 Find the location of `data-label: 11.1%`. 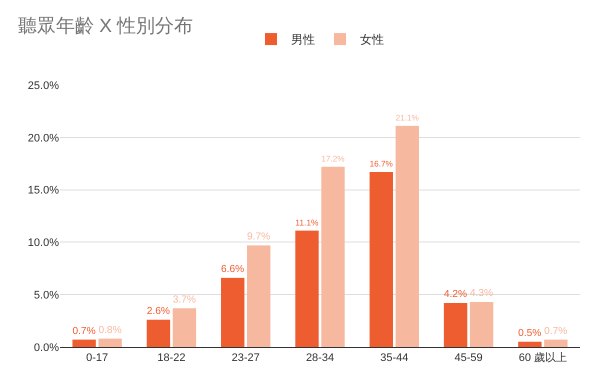

data-label: 11.1% is located at coordinates (307, 222).